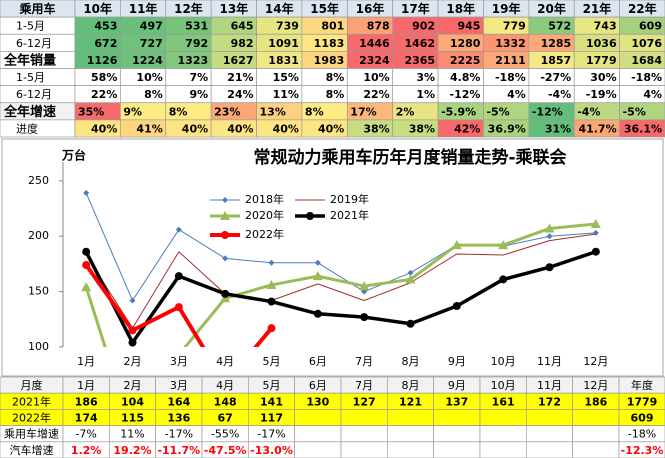 This screenshot has width=665, height=458. What do you see at coordinates (409, 157) in the screenshot?
I see `chart-title: 常规动力乘用车历年月度销量走势-乘联会` at bounding box center [409, 157].